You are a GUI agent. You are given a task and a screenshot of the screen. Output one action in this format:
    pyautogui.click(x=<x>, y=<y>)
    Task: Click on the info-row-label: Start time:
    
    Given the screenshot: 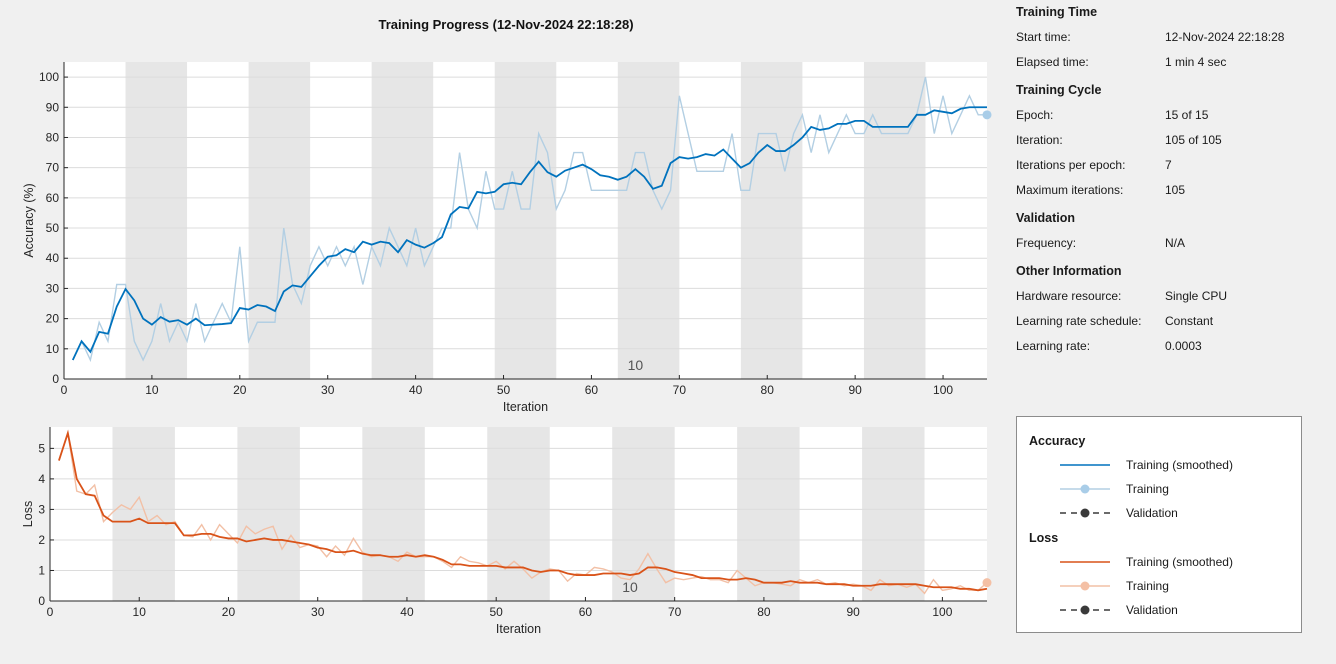 What is the action you would take?
    pyautogui.click(x=1043, y=37)
    